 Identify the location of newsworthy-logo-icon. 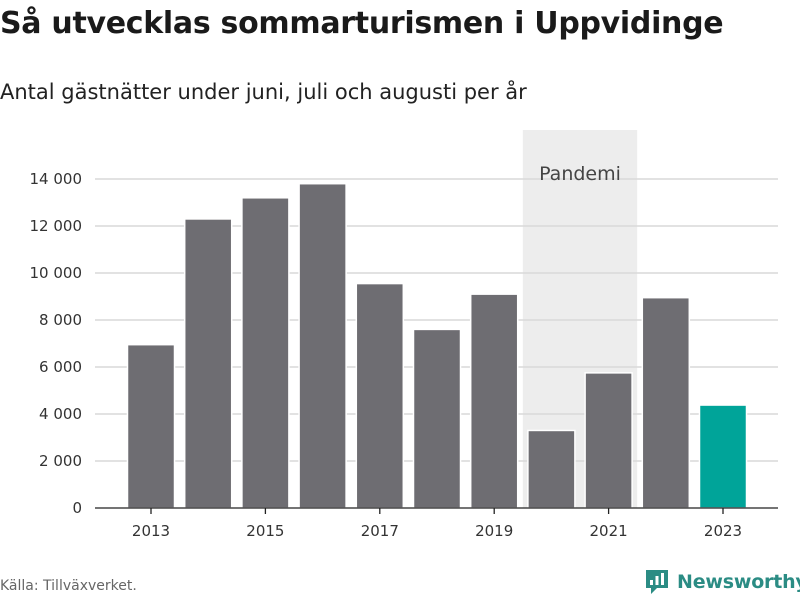
(657, 582).